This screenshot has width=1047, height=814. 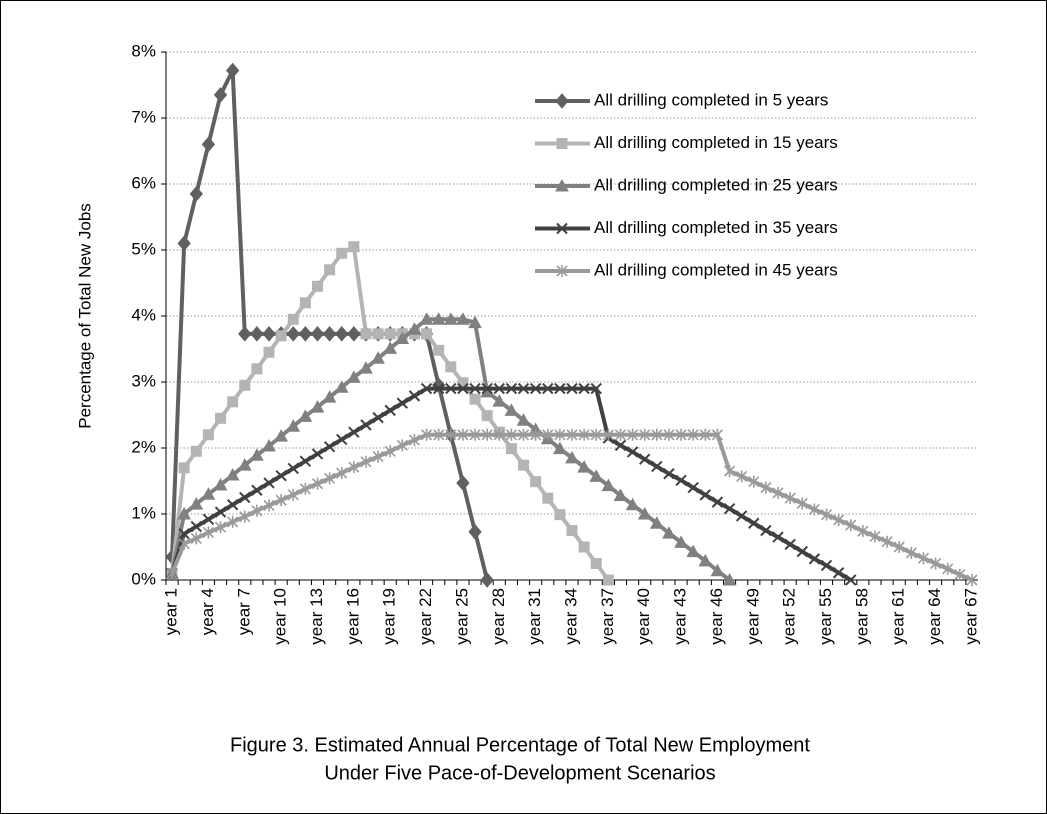 I want to click on legend-label: All drilling completed in 35 years, so click(x=716, y=227).